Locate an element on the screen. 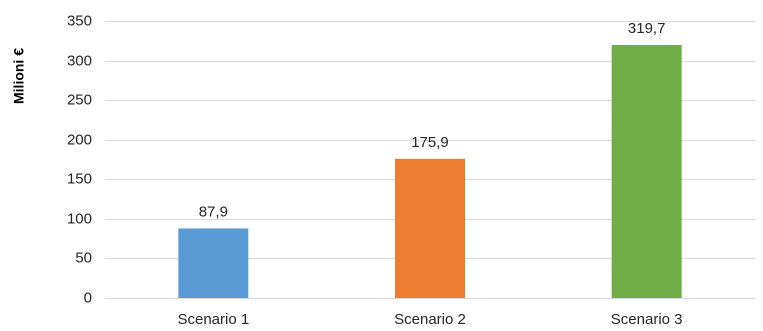  x-axis-categories: Scenario 1 Scenario 2 Scenario 3 is located at coordinates (429, 319).